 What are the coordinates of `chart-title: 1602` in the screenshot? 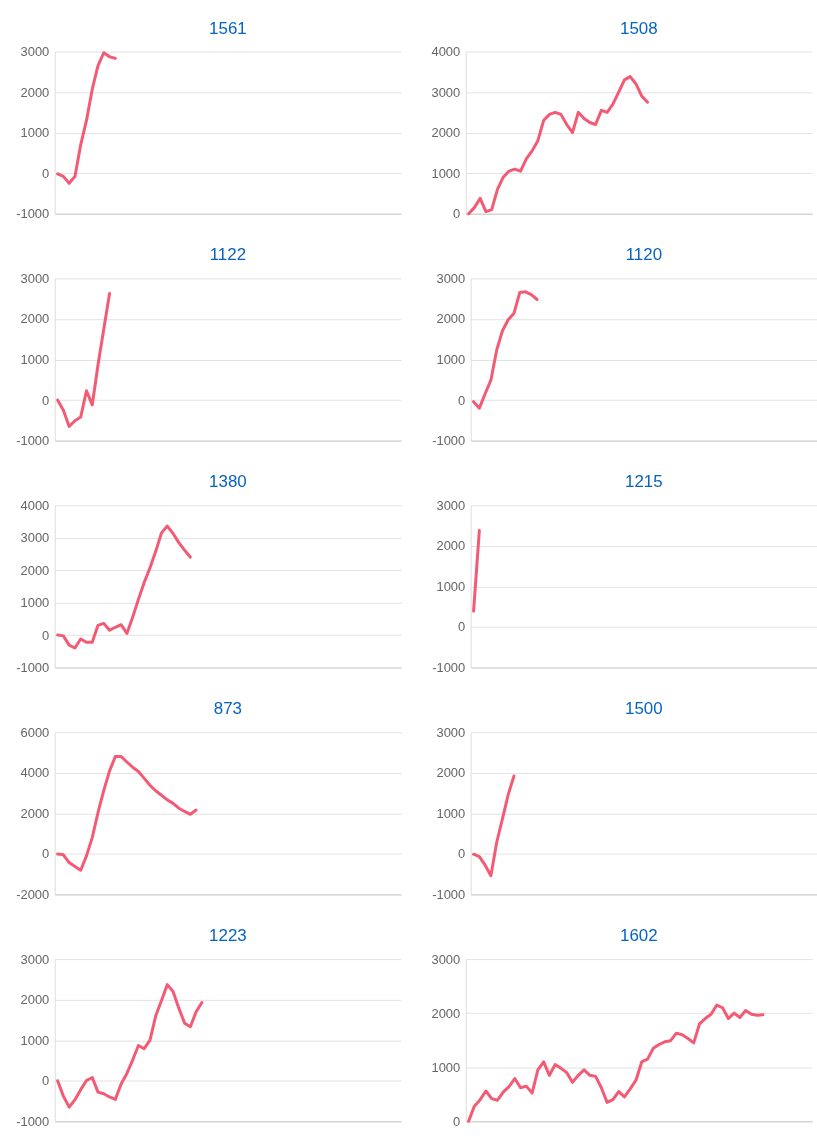 It's located at (639, 936).